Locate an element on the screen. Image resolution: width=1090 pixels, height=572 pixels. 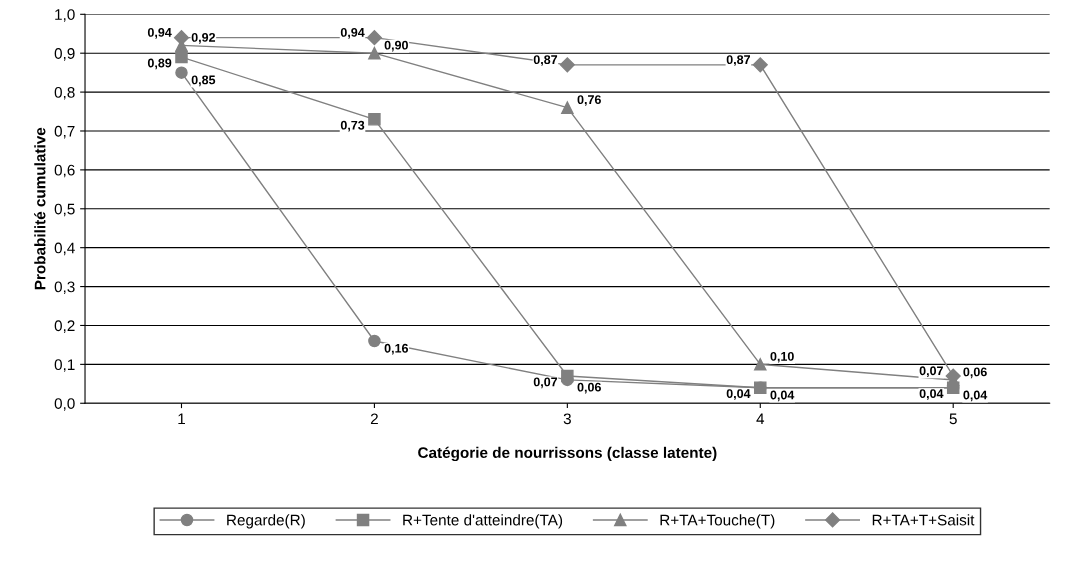
data-label: 0,76 is located at coordinates (589, 100).